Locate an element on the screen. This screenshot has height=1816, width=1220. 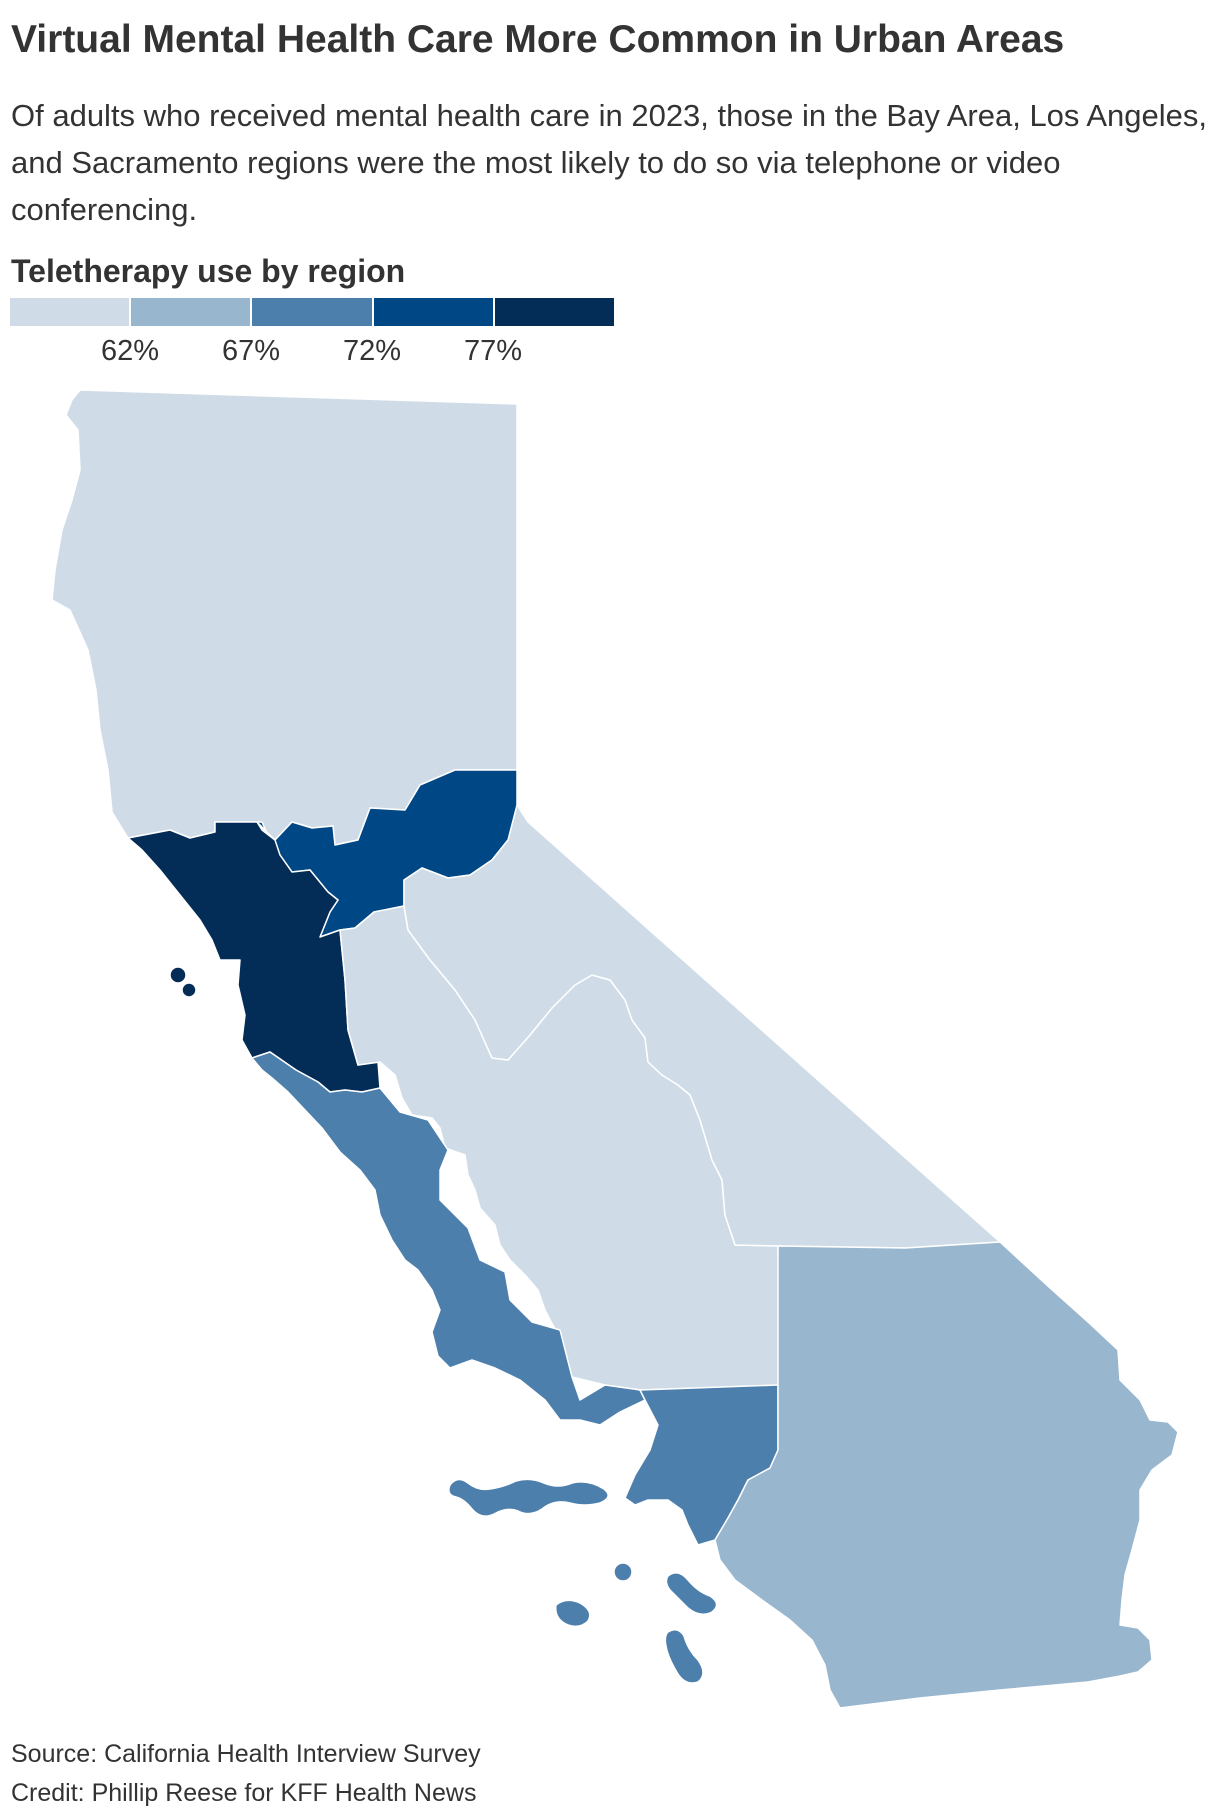
legend-tick-label: 62% is located at coordinates (130, 351).